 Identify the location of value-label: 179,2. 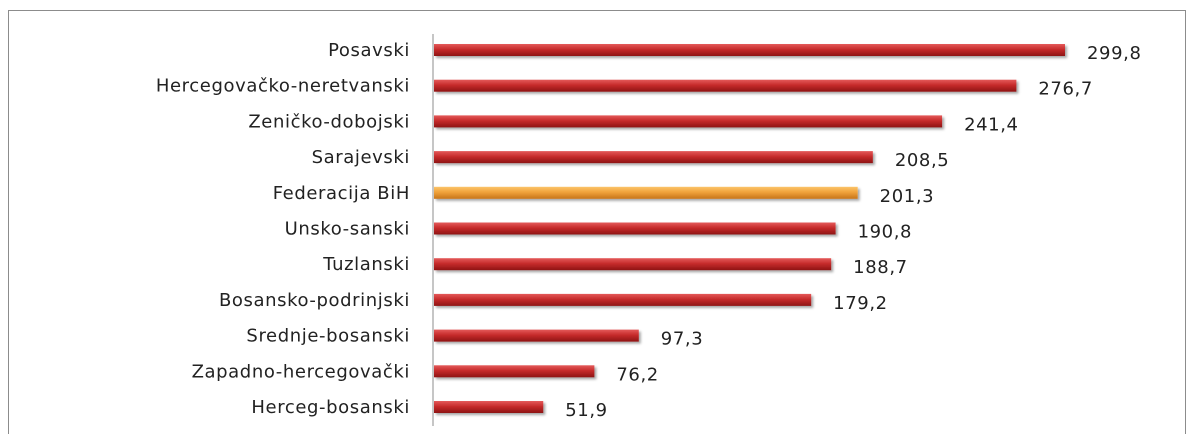
(860, 303).